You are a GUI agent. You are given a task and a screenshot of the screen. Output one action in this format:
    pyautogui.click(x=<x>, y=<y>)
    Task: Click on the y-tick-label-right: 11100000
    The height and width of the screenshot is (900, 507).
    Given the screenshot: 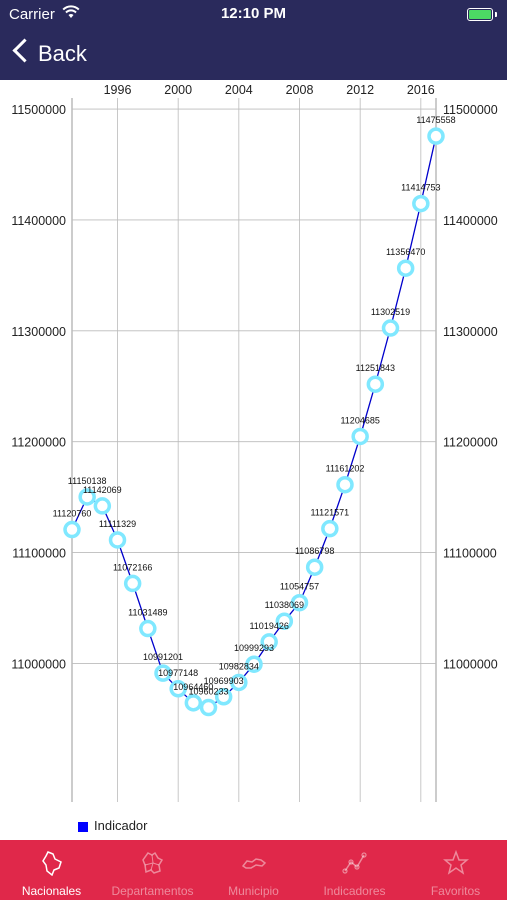 What is the action you would take?
    pyautogui.click(x=470, y=554)
    